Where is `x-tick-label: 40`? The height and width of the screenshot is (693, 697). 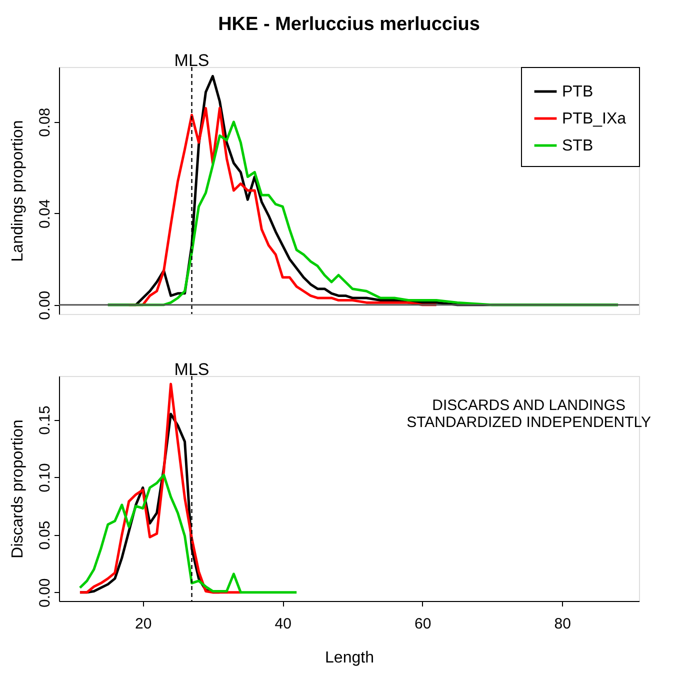
x-tick-label: 40 is located at coordinates (283, 624).